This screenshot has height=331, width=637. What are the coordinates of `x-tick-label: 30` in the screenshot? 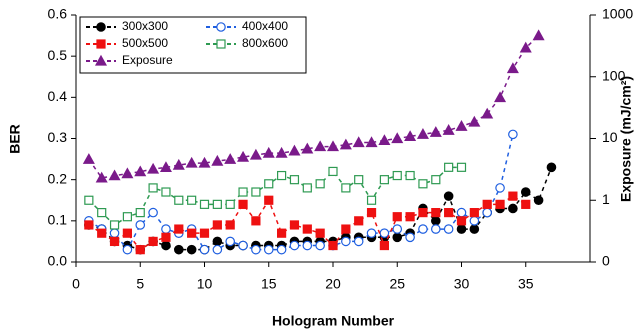 It's located at (462, 284).